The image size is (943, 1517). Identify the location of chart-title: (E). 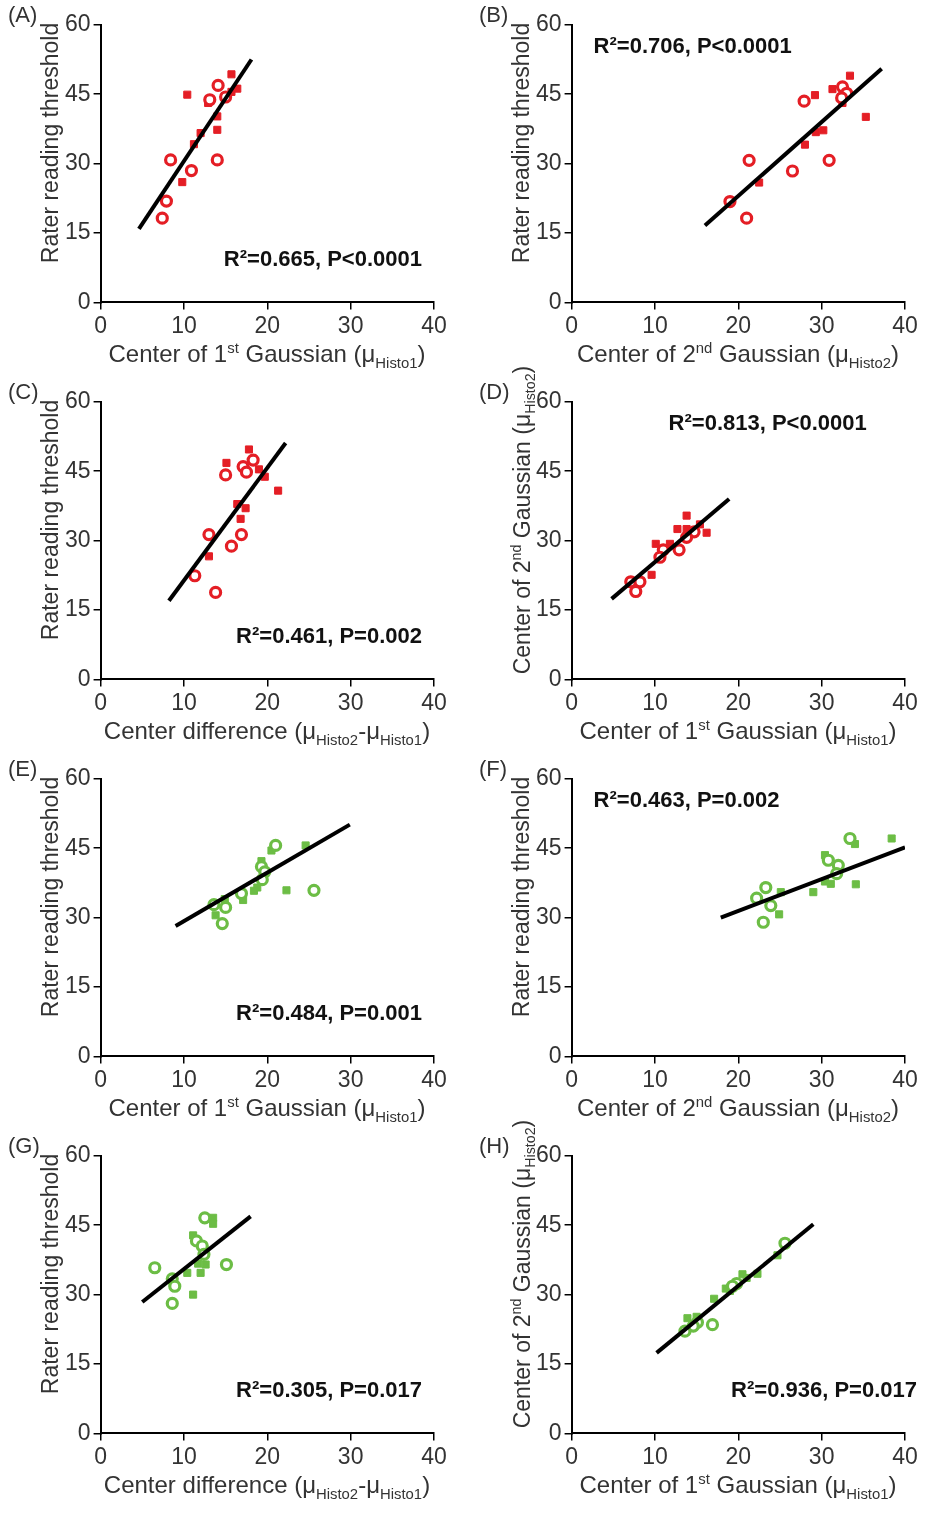
(23, 769).